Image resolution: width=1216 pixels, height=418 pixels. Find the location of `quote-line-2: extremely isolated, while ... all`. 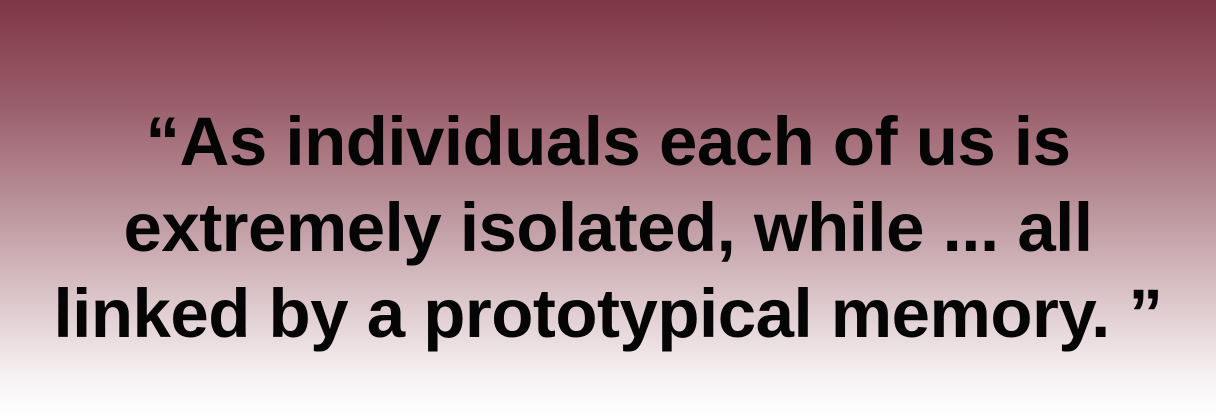

quote-line-2: extremely isolated, while ... all is located at coordinates (608, 227).